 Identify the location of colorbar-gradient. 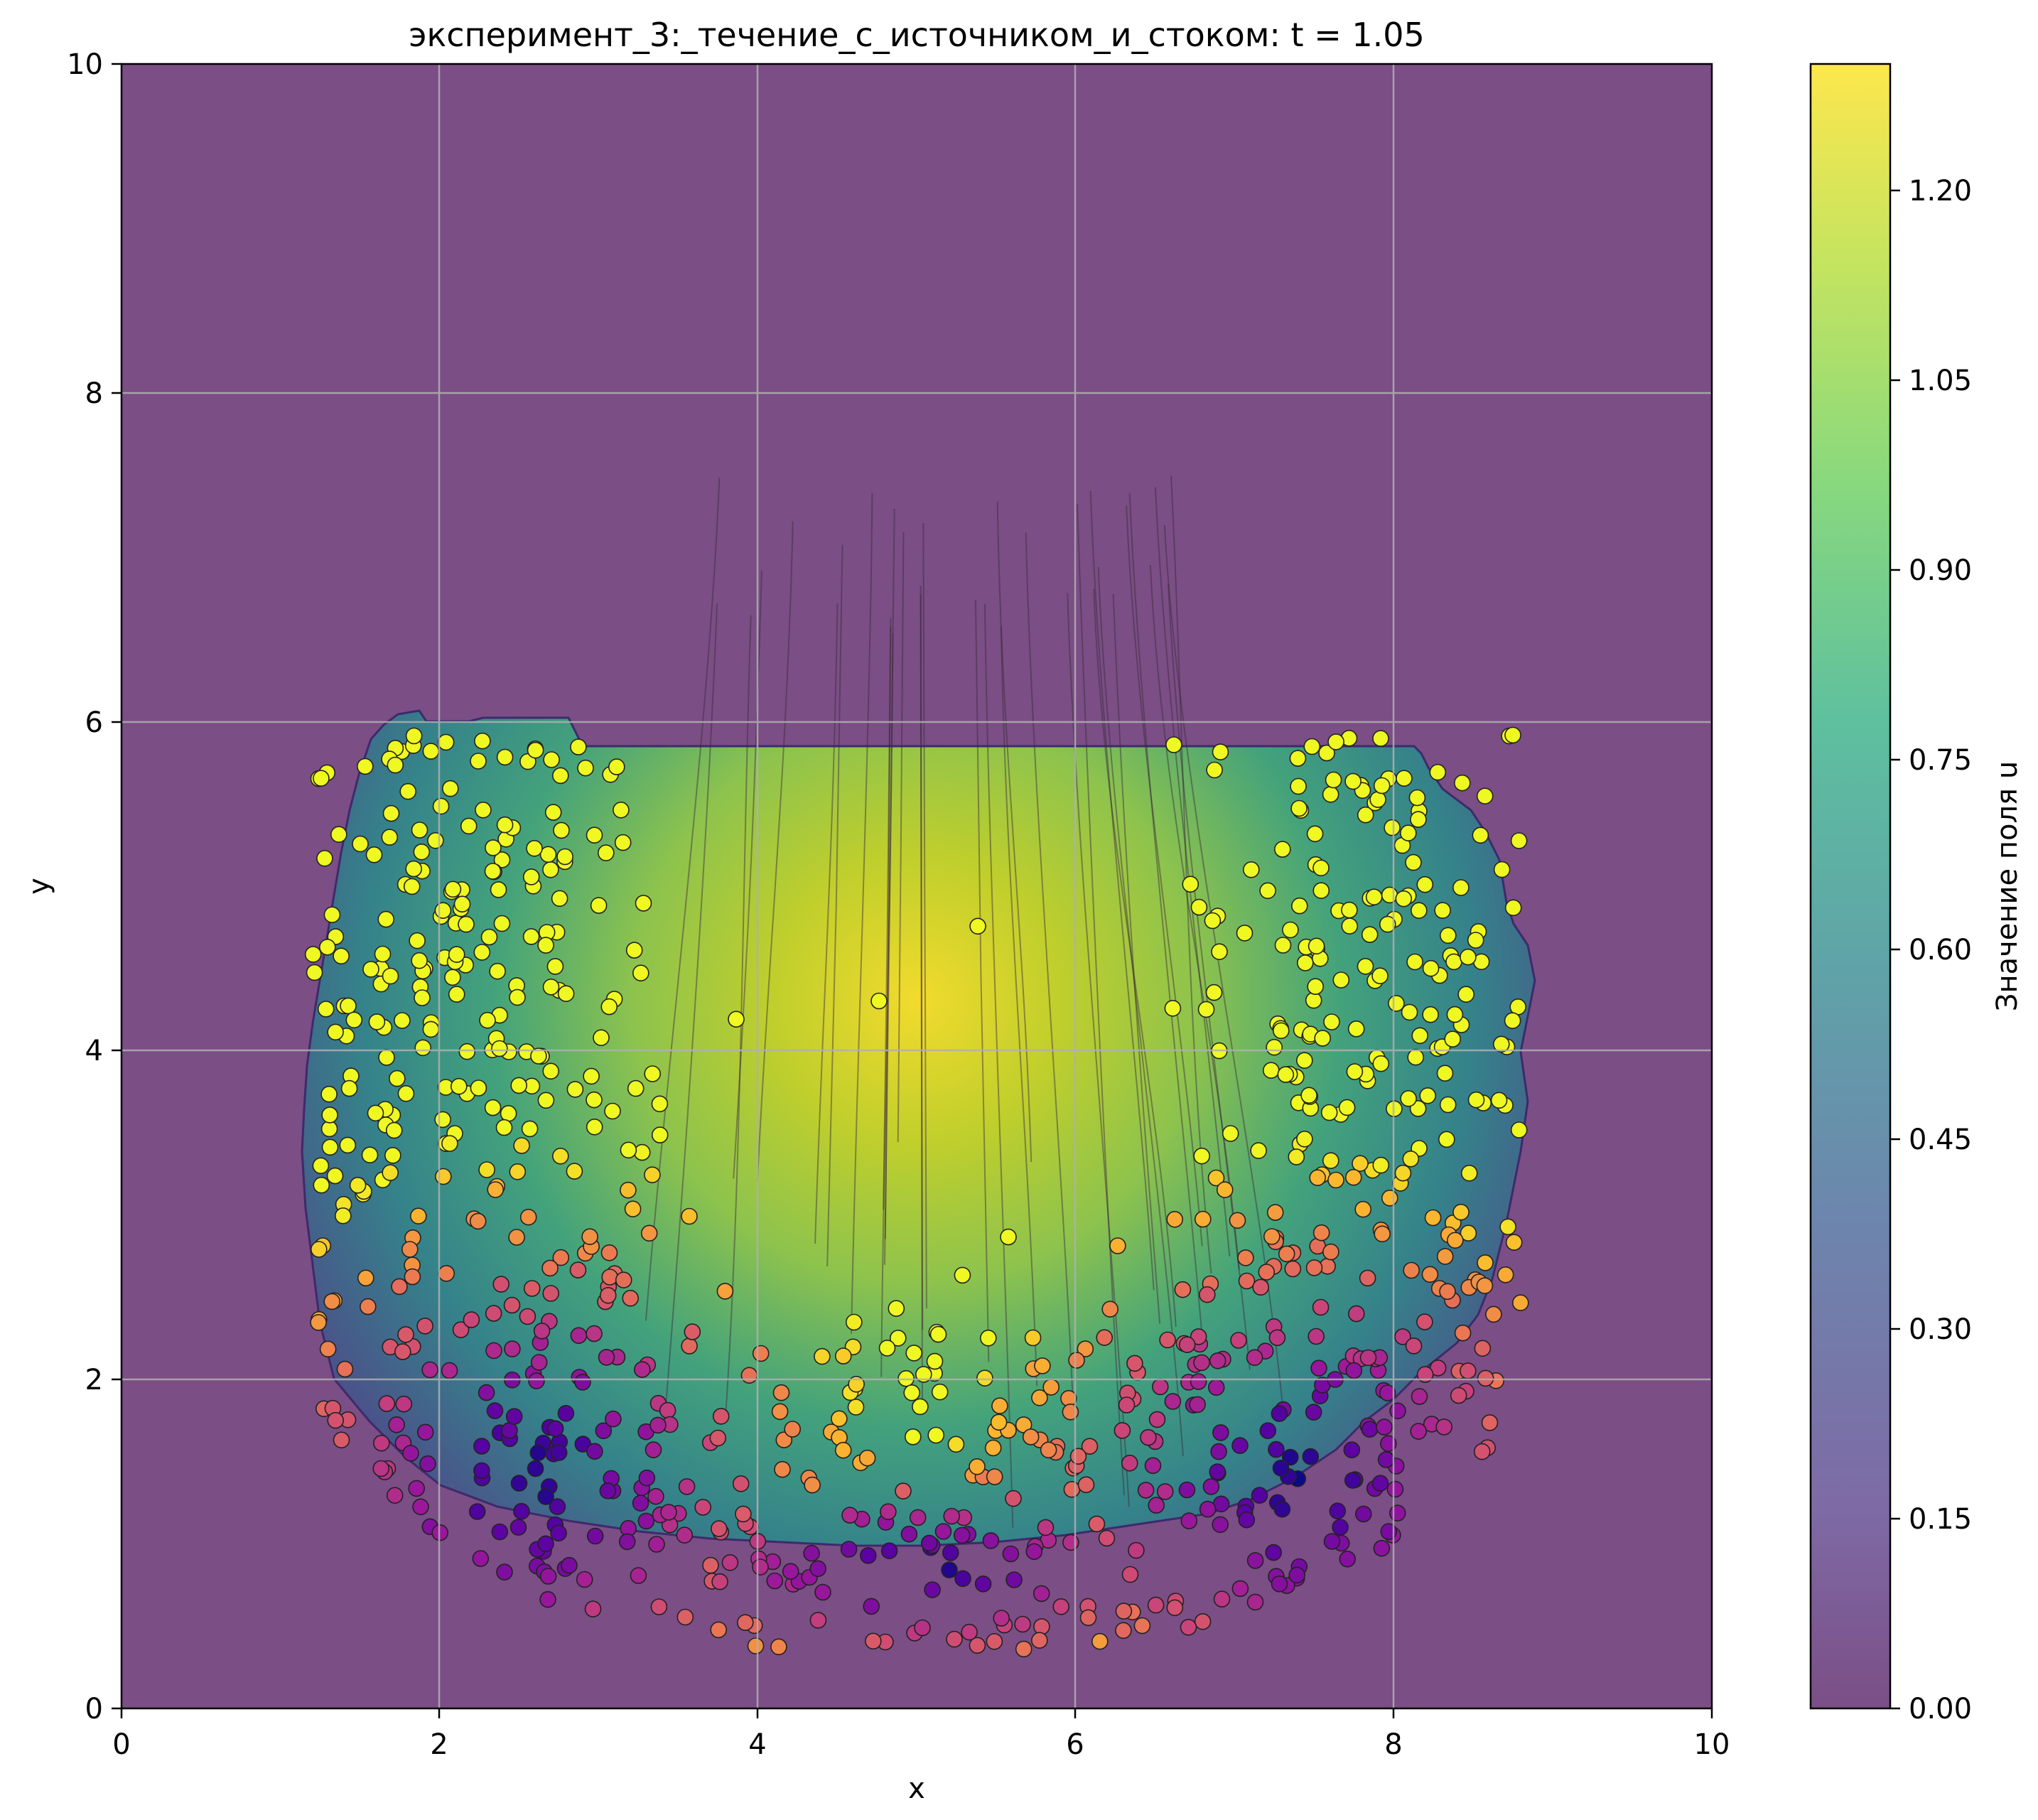
(1851, 887).